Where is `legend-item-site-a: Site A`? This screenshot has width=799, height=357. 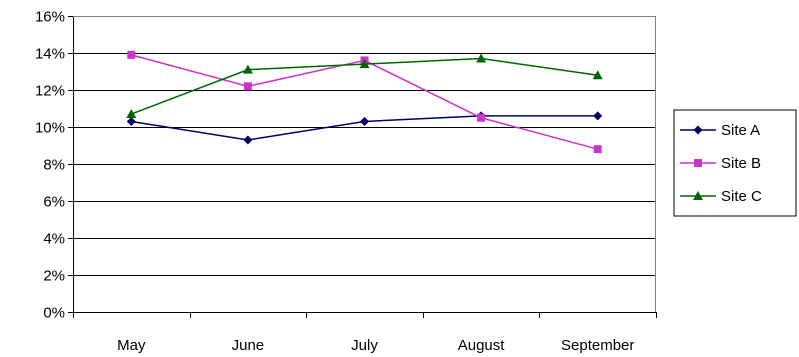 legend-item-site-a: Site A is located at coordinates (720, 130).